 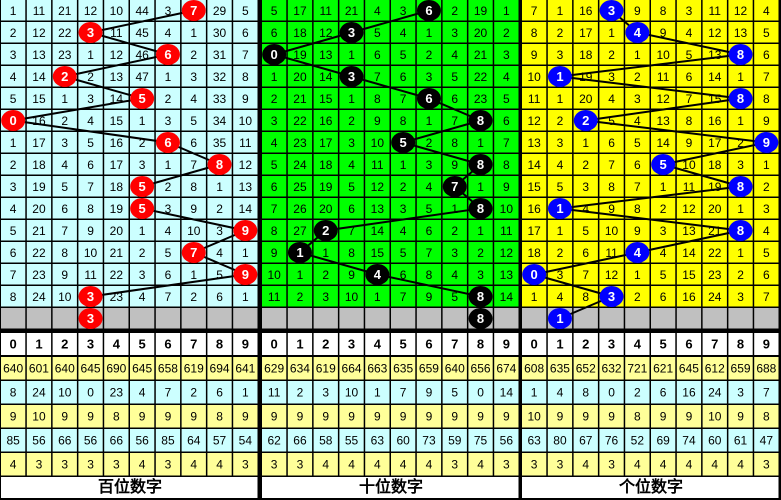 What do you see at coordinates (650, 487) in the screenshot?
I see `footer-cell` at bounding box center [650, 487].